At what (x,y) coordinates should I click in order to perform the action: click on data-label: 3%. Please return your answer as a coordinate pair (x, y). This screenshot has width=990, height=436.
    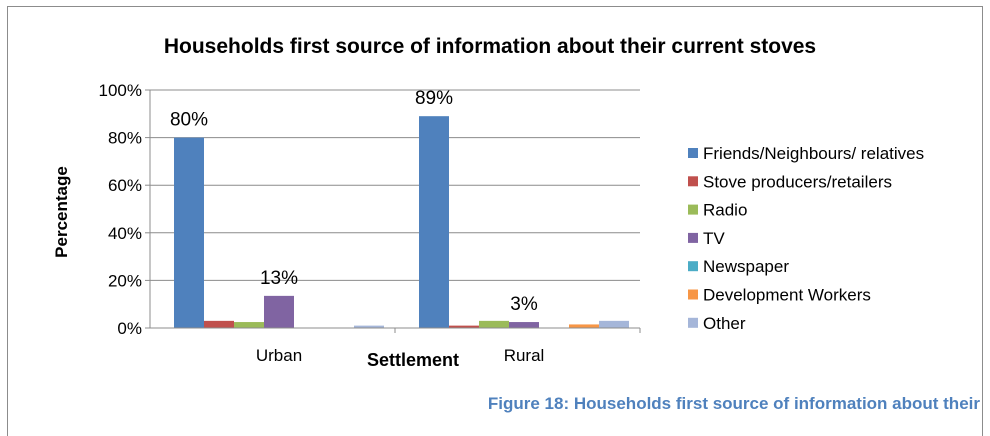
    Looking at the image, I should click on (524, 304).